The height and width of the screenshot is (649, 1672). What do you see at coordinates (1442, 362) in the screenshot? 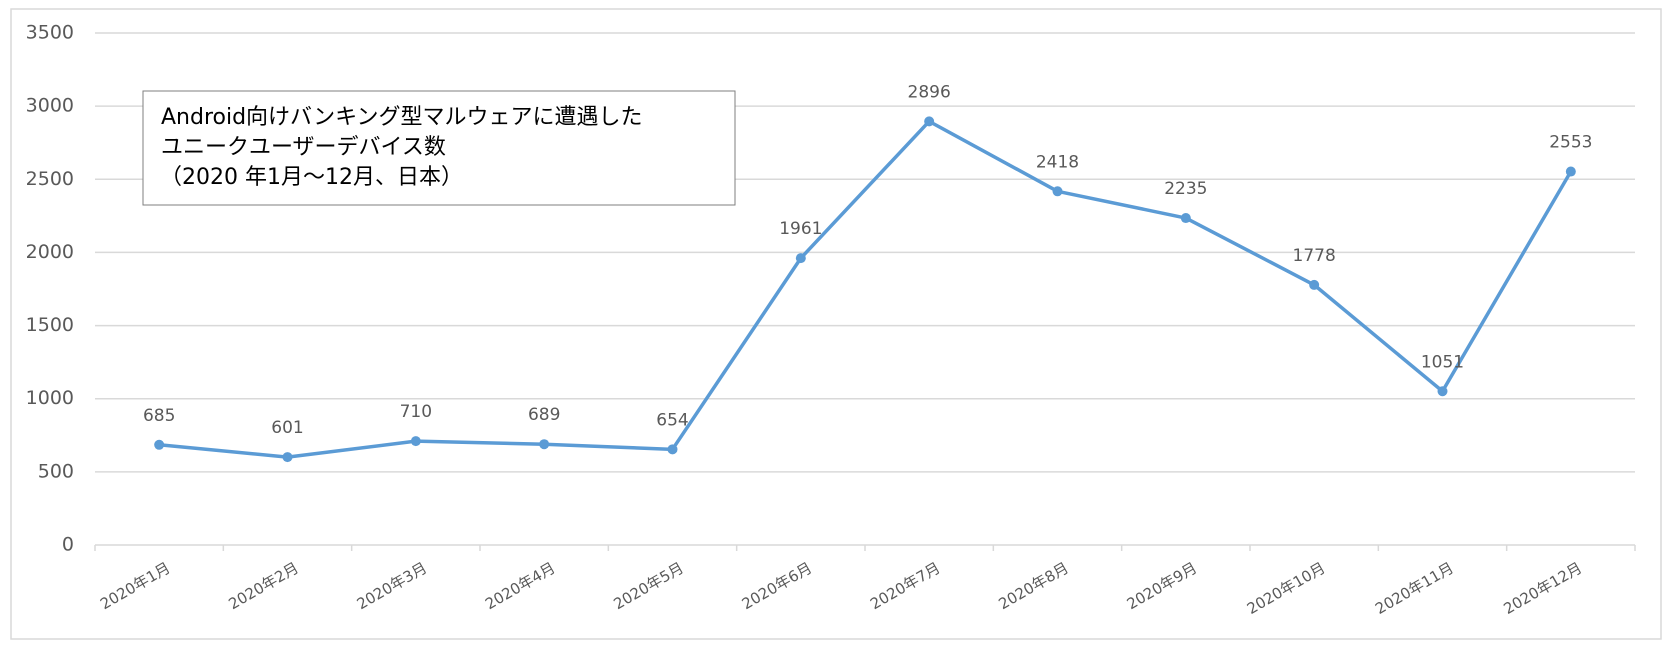
I see `data-label: 1051` at bounding box center [1442, 362].